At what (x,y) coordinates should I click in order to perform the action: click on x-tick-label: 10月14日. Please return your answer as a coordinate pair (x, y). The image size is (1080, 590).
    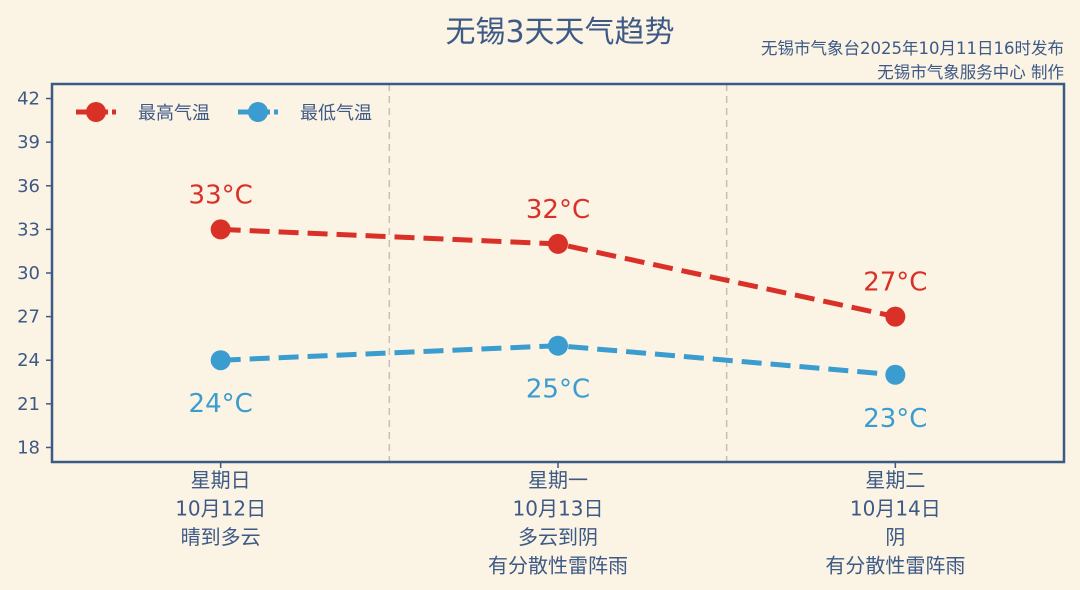
    Looking at the image, I should click on (895, 509).